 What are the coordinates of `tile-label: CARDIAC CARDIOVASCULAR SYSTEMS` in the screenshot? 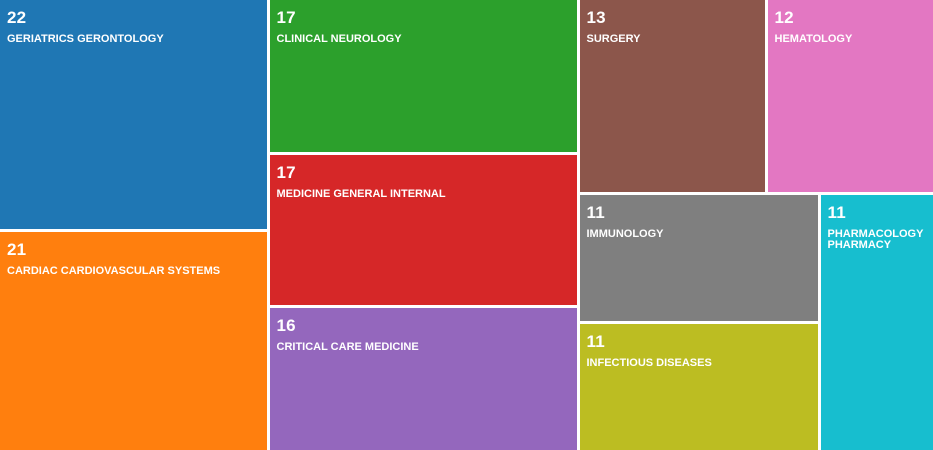 It's located at (114, 270).